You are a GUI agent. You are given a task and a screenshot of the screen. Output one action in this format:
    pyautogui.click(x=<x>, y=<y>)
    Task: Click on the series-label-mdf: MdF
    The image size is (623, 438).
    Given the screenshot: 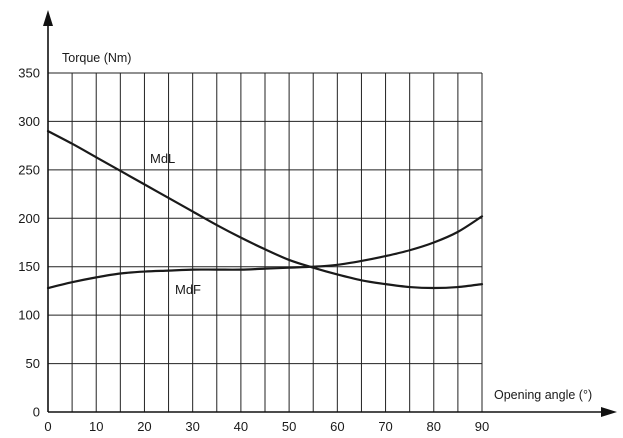 What is the action you would take?
    pyautogui.click(x=188, y=289)
    